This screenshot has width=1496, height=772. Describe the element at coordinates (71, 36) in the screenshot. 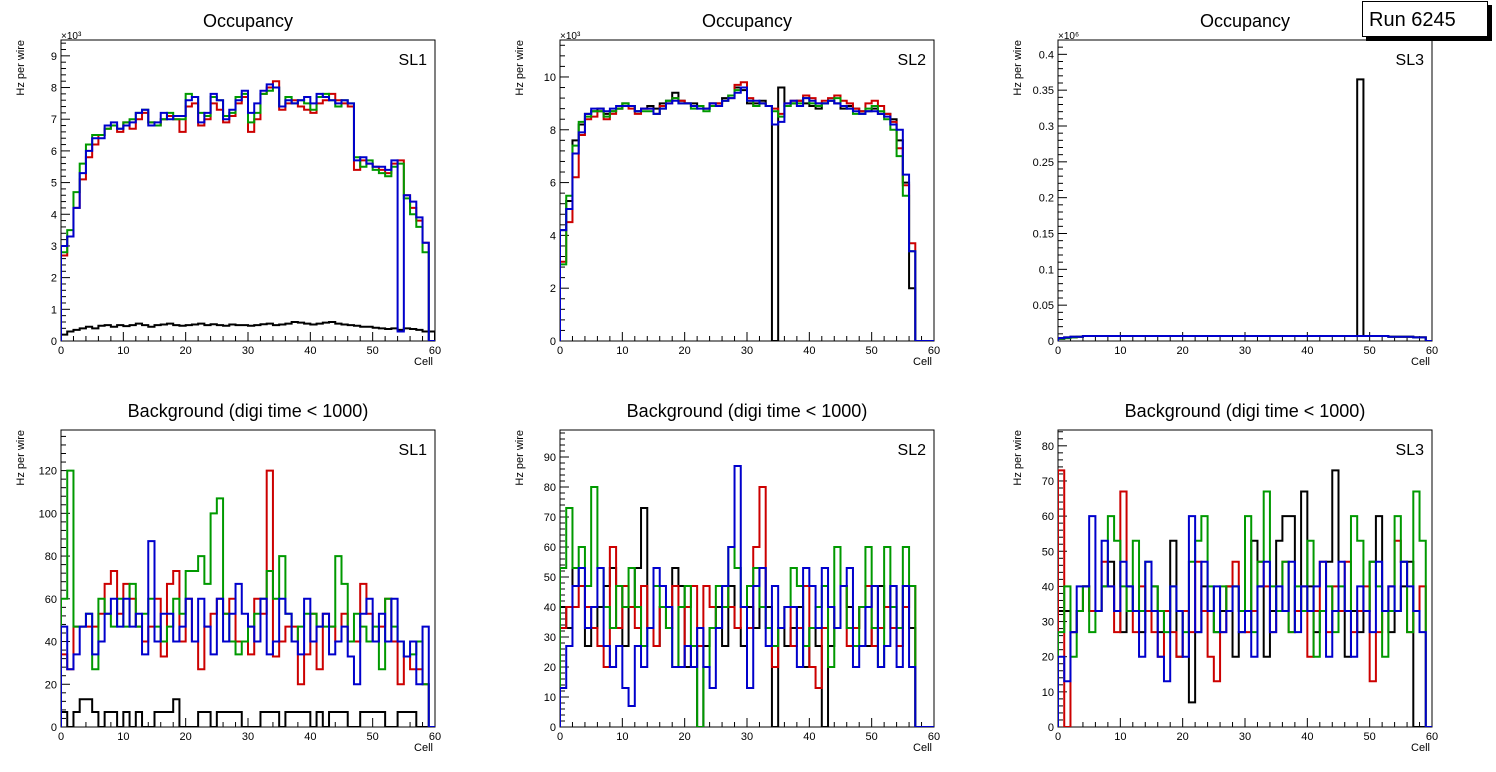

I see `y-axis-exponent: ×10³` at that location.